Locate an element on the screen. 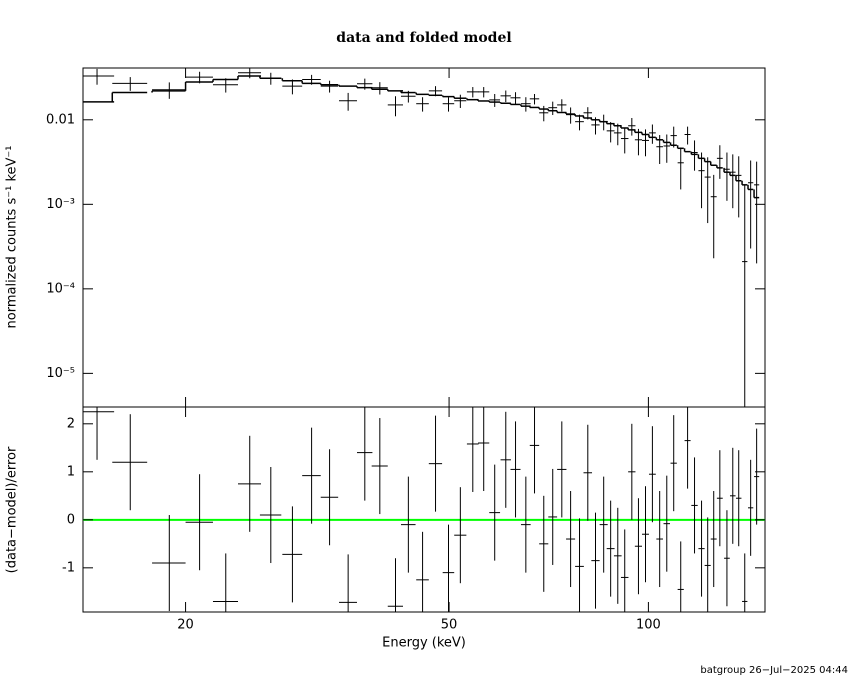 The width and height of the screenshot is (850, 680). y-axis-label: normalized counts s⁻¹ keV⁻¹ is located at coordinates (12, 237).